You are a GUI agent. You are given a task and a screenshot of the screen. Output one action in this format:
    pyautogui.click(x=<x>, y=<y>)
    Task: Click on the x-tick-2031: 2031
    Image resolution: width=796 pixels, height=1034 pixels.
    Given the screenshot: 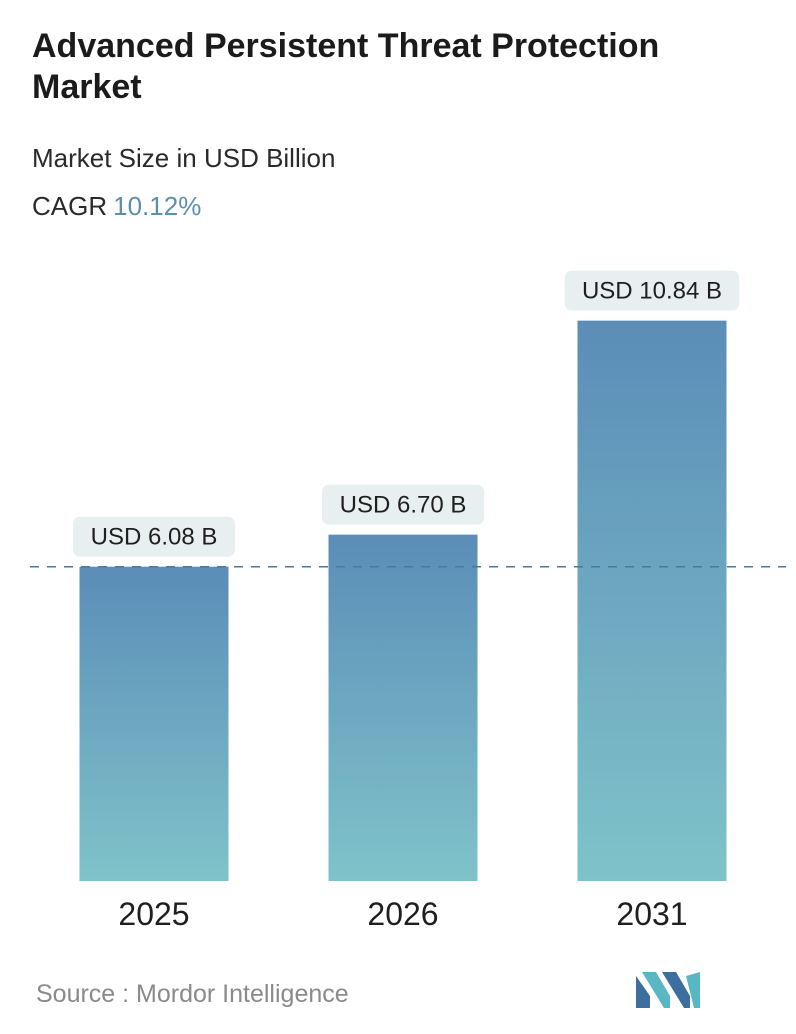 What is the action you would take?
    pyautogui.click(x=651, y=914)
    